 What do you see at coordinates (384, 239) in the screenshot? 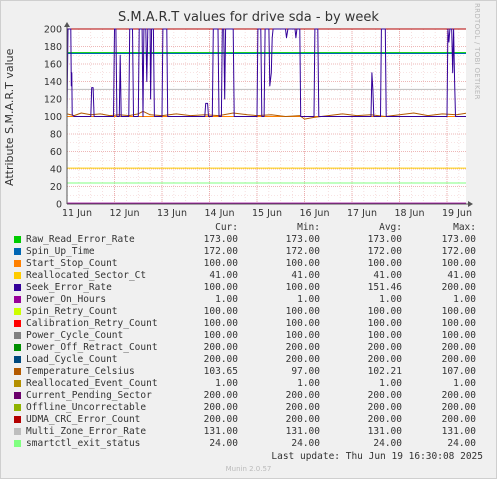
I see `legend-value-avg: 173.00` at bounding box center [384, 239].